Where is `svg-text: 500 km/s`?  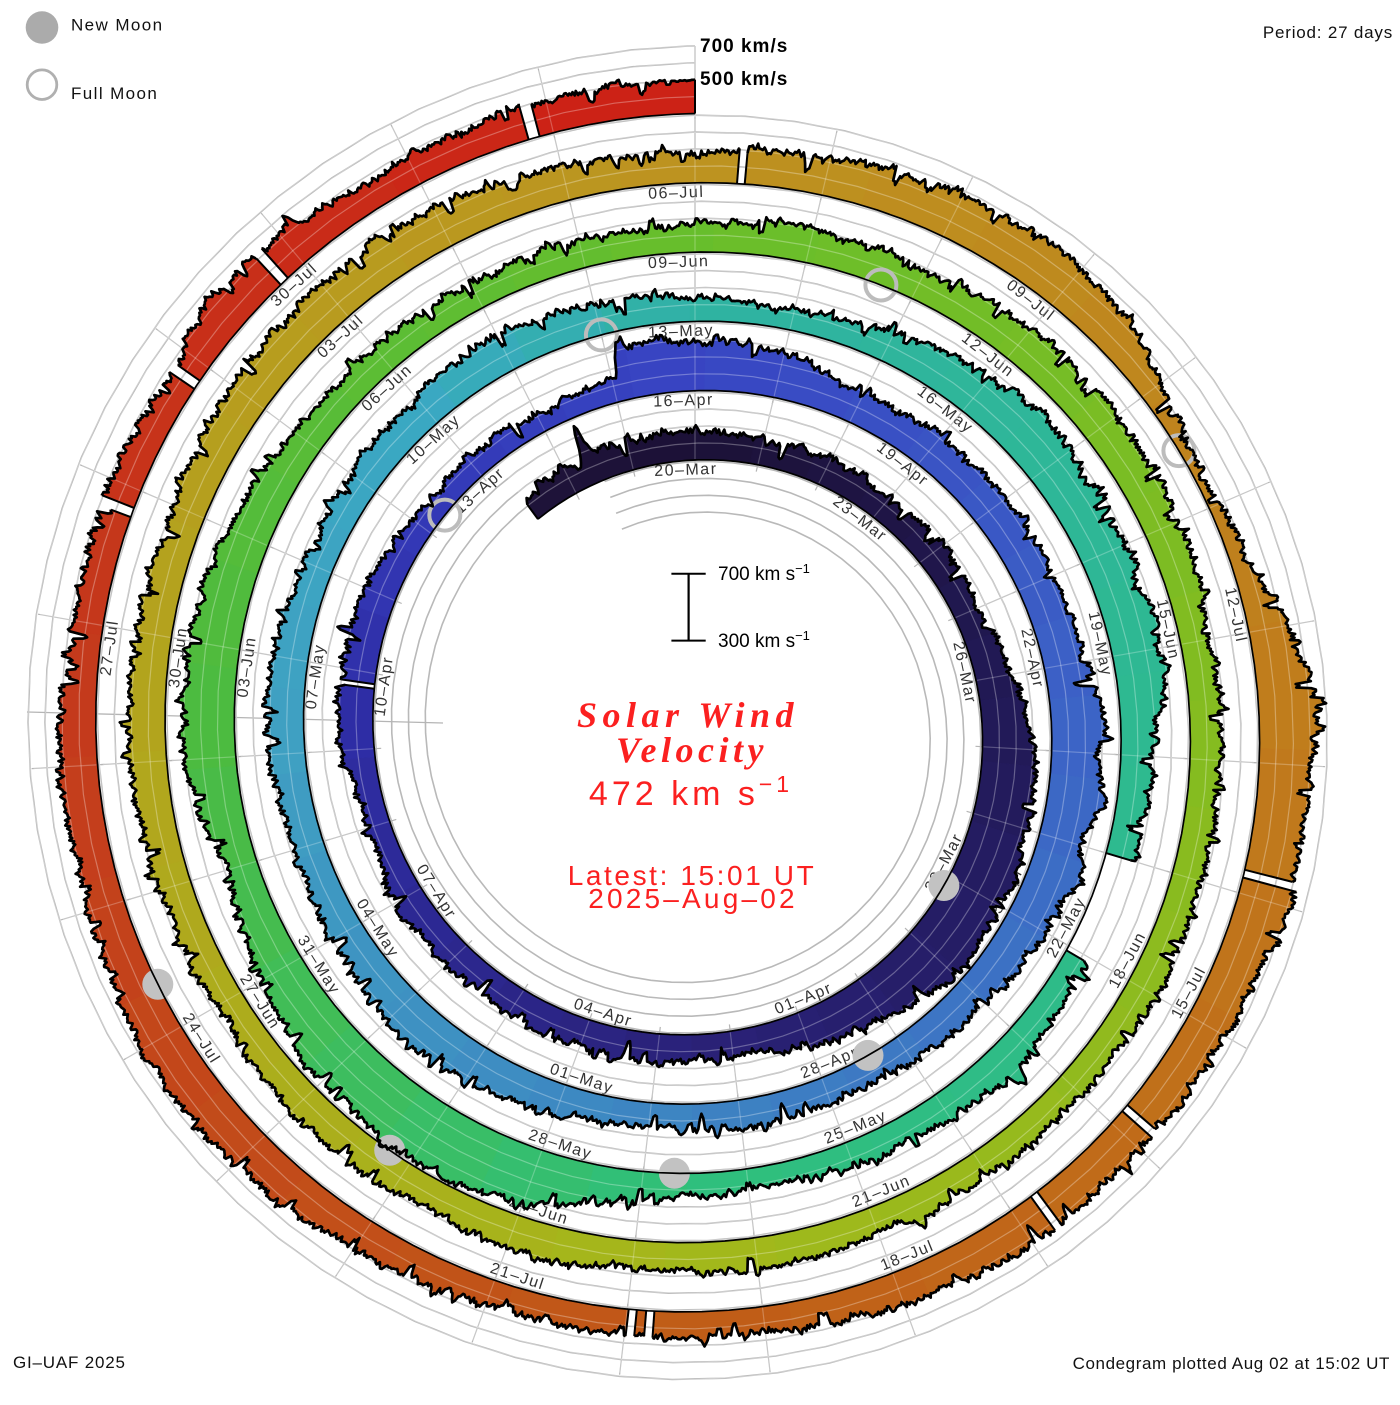
svg-text: 500 km/s is located at coordinates (744, 79).